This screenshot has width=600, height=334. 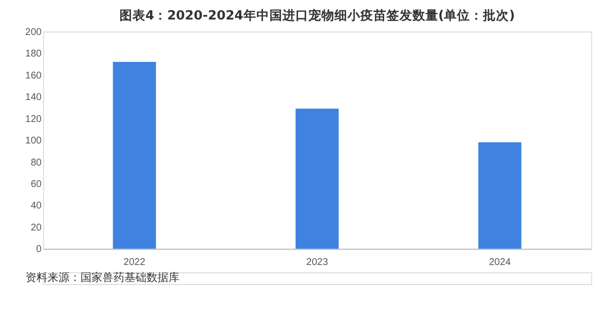 What do you see at coordinates (36, 206) in the screenshot?
I see `y-tick-label: 40` at bounding box center [36, 206].